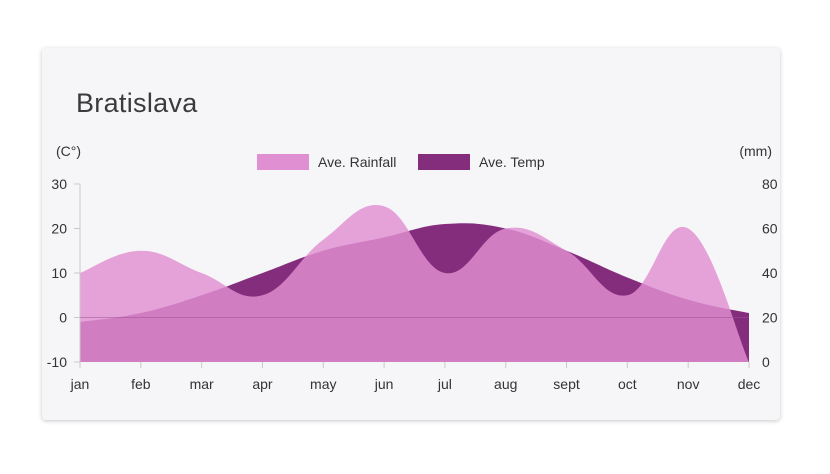 The width and height of the screenshot is (830, 474). What do you see at coordinates (770, 273) in the screenshot?
I see `y-right-tick-label: 40` at bounding box center [770, 273].